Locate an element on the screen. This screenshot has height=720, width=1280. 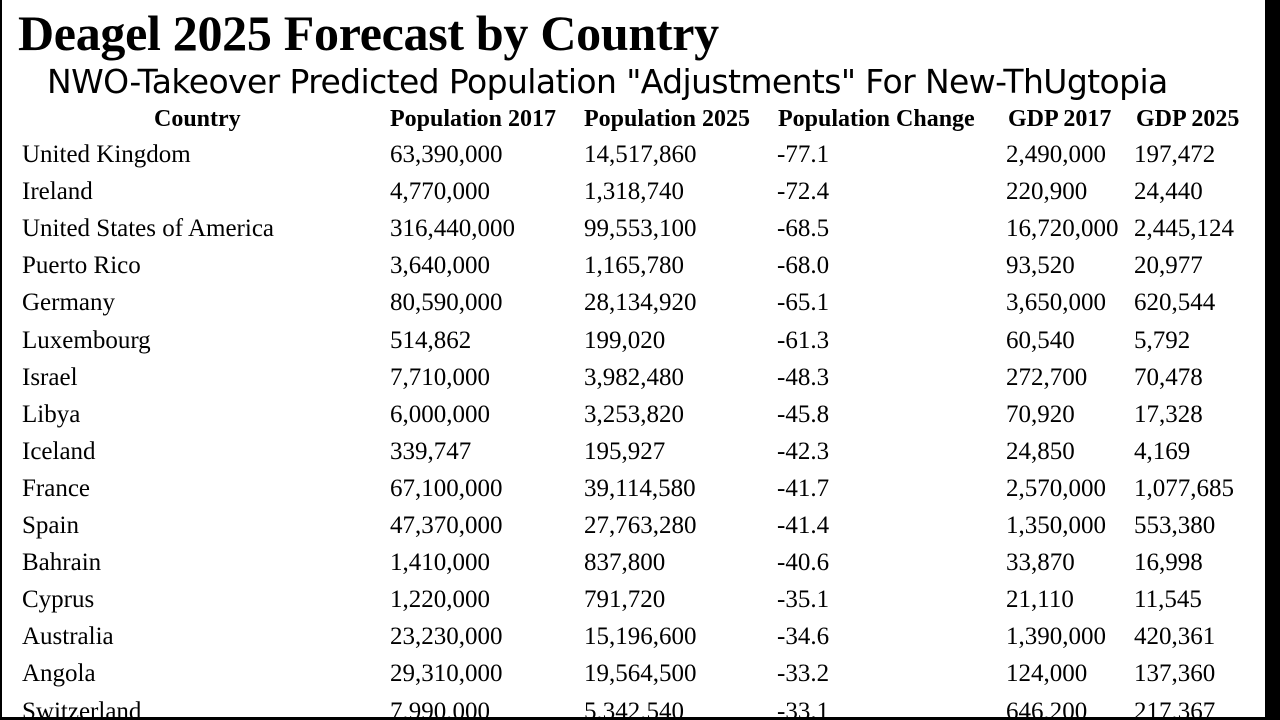
cell-population-2017: 316,440,000 is located at coordinates (452, 229).